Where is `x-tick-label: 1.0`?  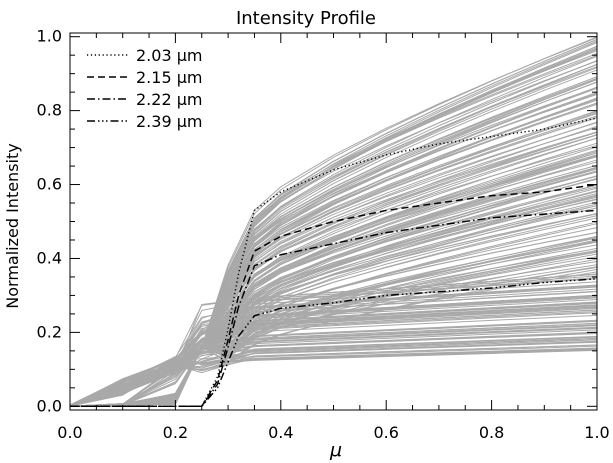
x-tick-label: 1.0 is located at coordinates (596, 432).